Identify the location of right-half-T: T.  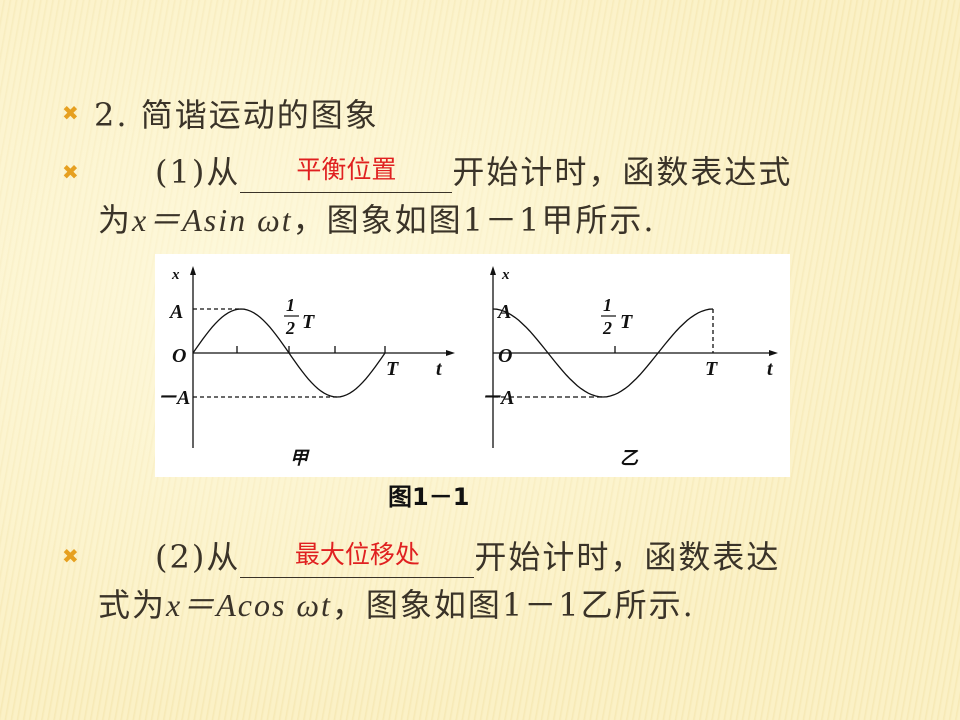
(626, 322).